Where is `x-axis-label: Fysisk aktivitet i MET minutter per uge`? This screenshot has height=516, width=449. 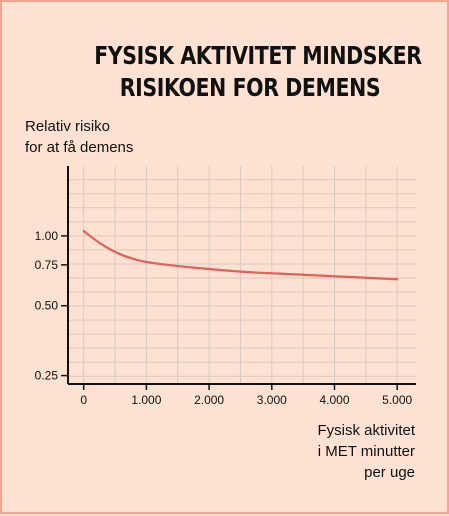 x-axis-label: Fysisk aktivitet i MET minutter per uge is located at coordinates (366, 451).